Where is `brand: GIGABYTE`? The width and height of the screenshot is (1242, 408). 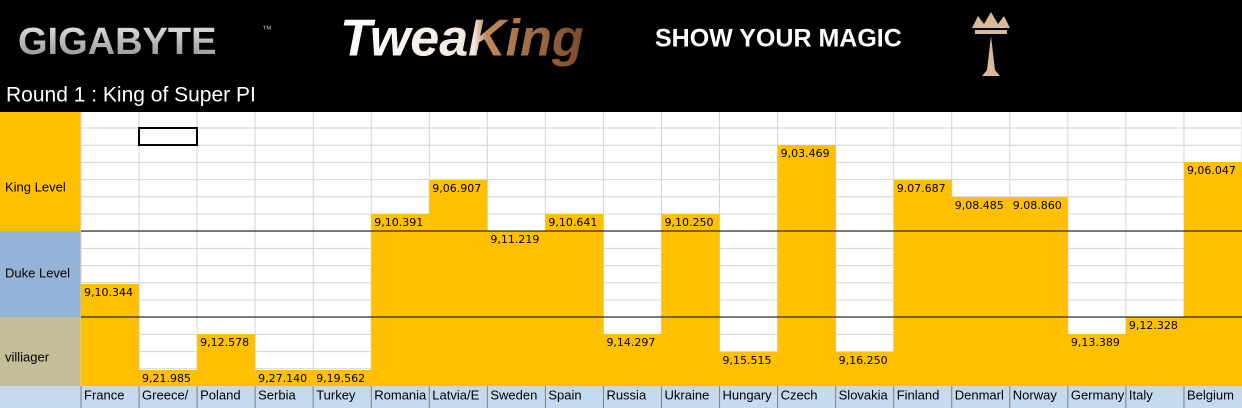 brand: GIGABYTE is located at coordinates (117, 42).